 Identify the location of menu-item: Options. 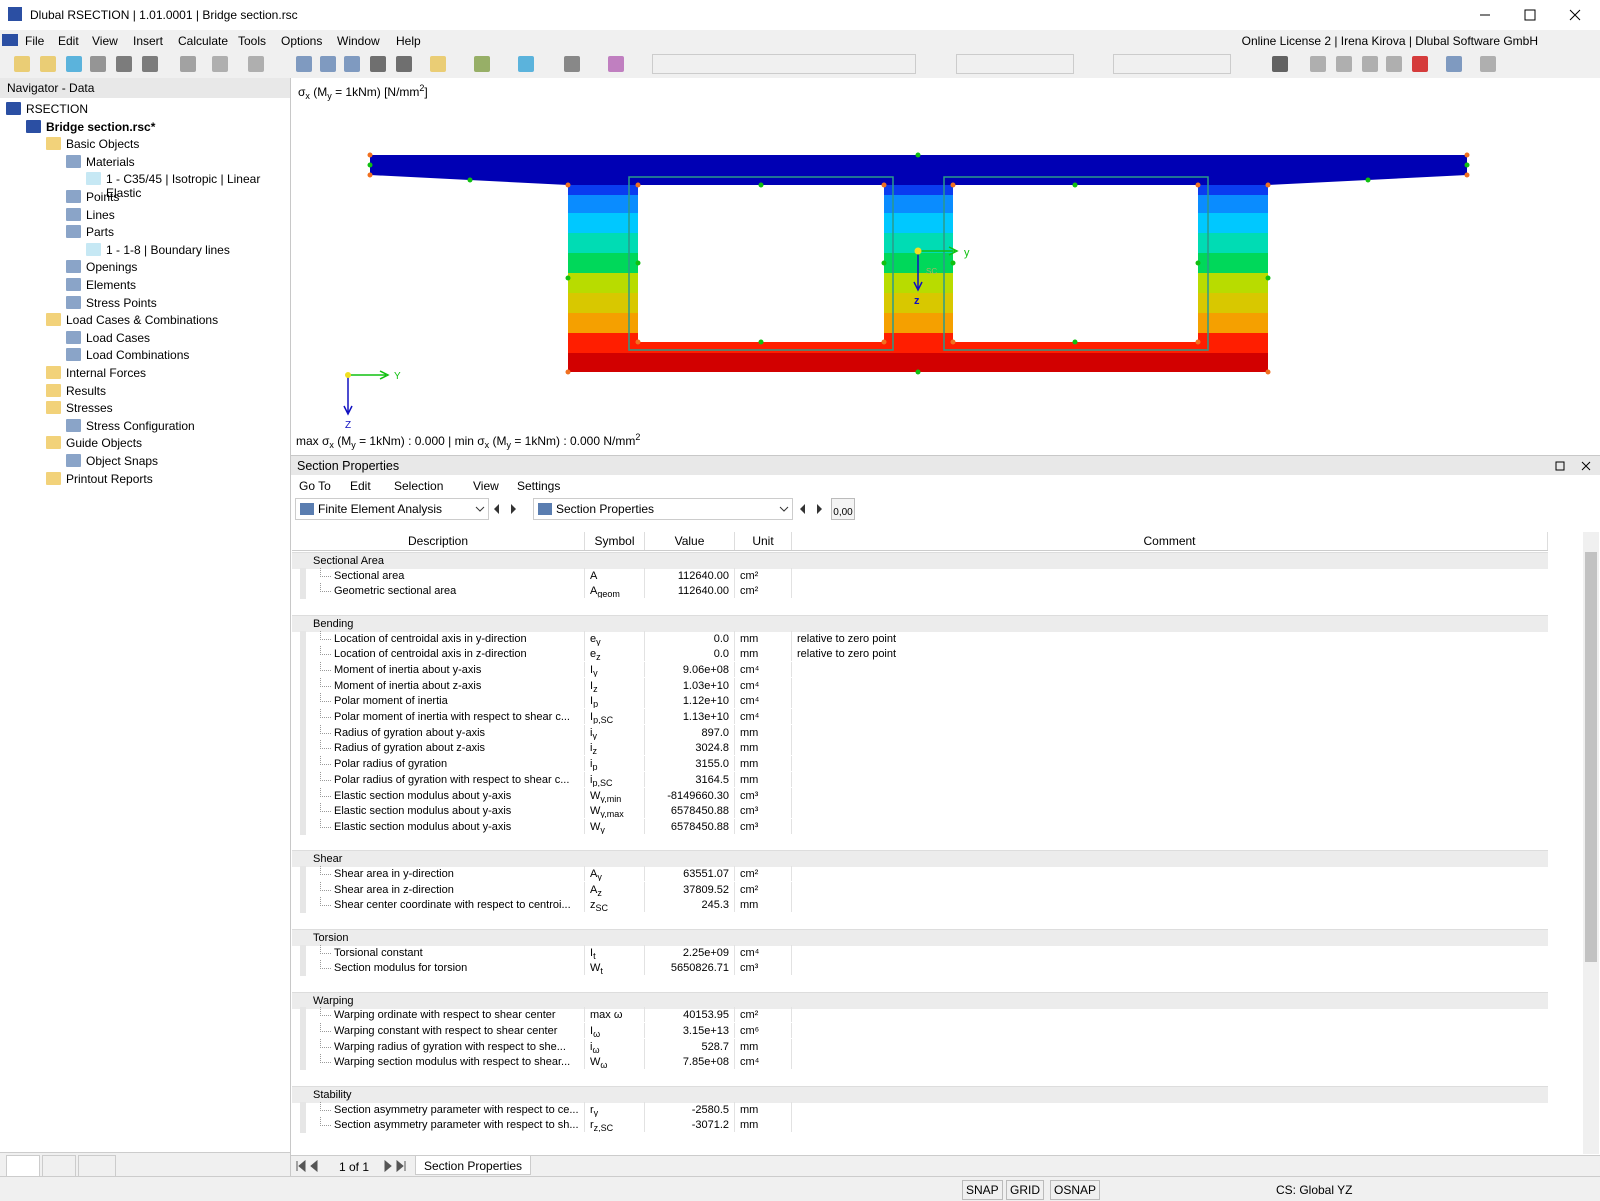
(302, 41).